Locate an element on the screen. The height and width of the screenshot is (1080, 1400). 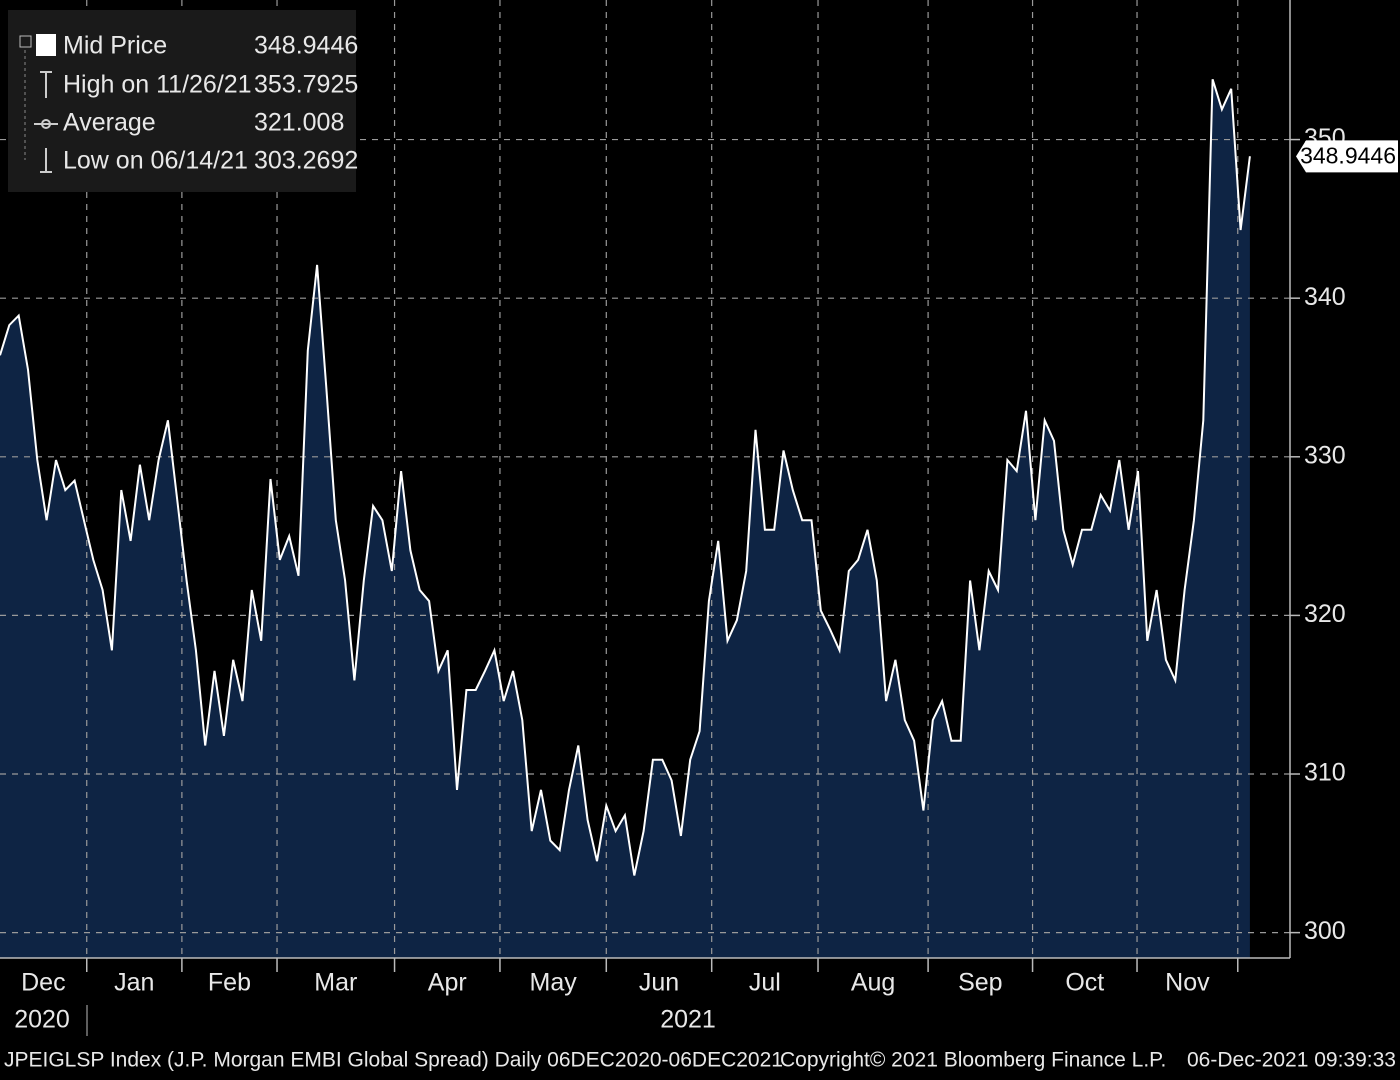
average-icon is located at coordinates (46, 124).